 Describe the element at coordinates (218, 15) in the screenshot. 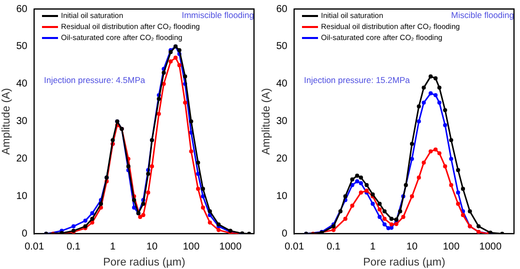

I see `annotation: Immiscible flooding` at that location.